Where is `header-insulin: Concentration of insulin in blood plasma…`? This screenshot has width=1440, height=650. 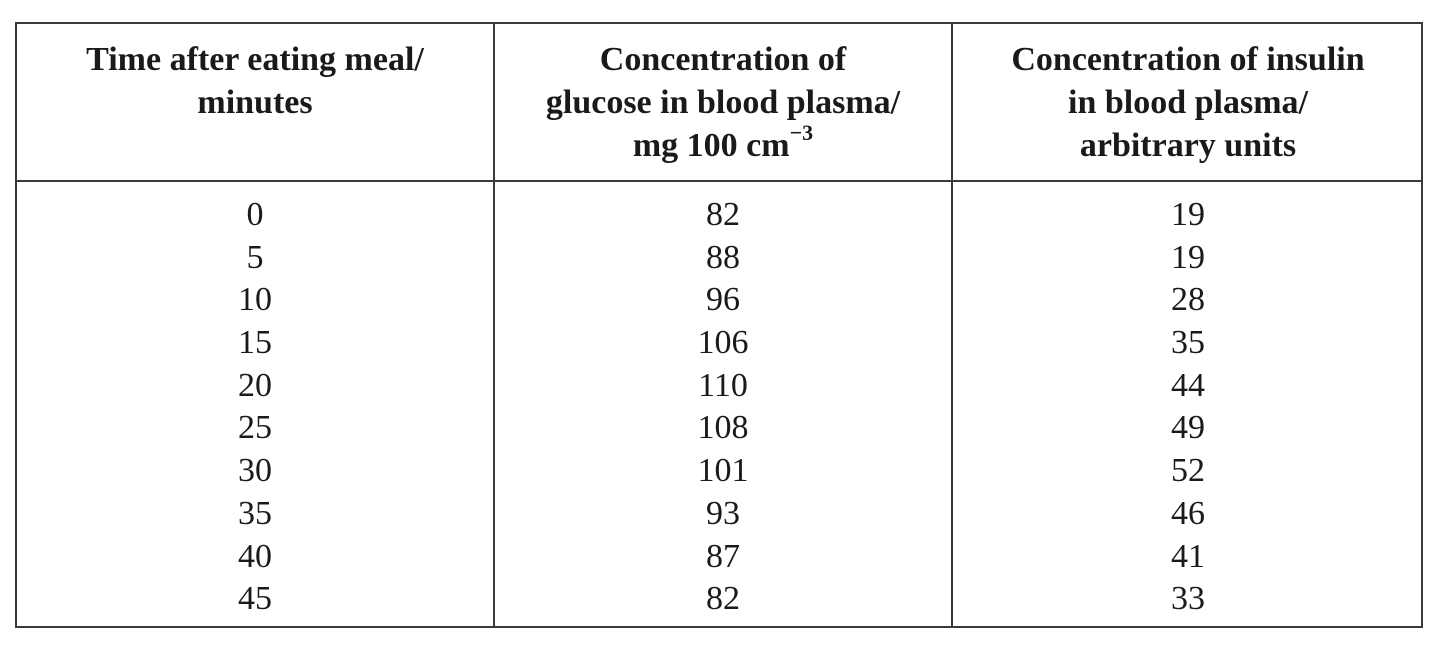
header-insulin: Concentration of insulin in blood plasma… is located at coordinates (1188, 102).